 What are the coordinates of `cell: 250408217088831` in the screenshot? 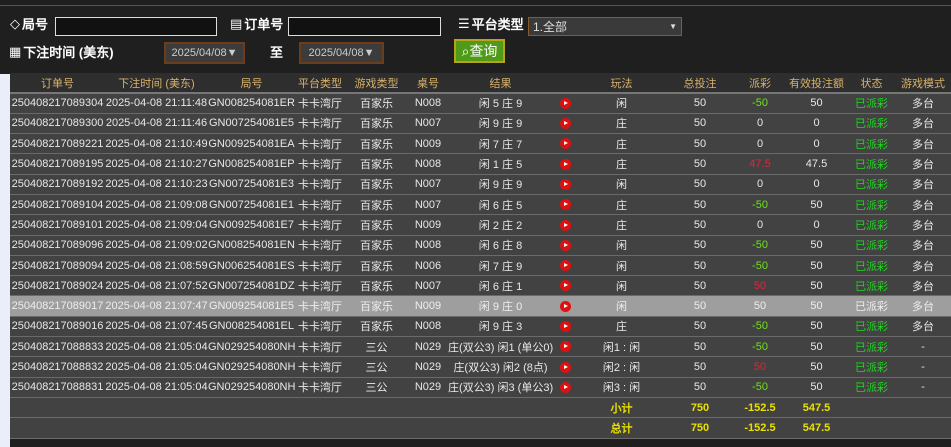 It's located at (57, 387).